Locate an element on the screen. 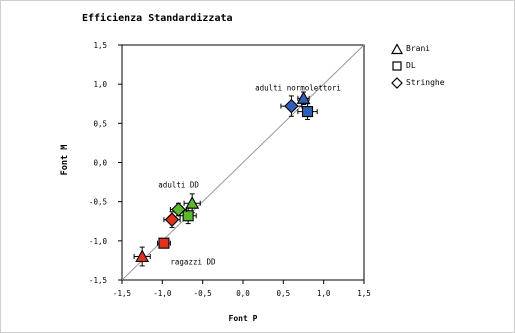 This screenshot has height=333, width=515. x-tick-label: -1,5 is located at coordinates (122, 293).